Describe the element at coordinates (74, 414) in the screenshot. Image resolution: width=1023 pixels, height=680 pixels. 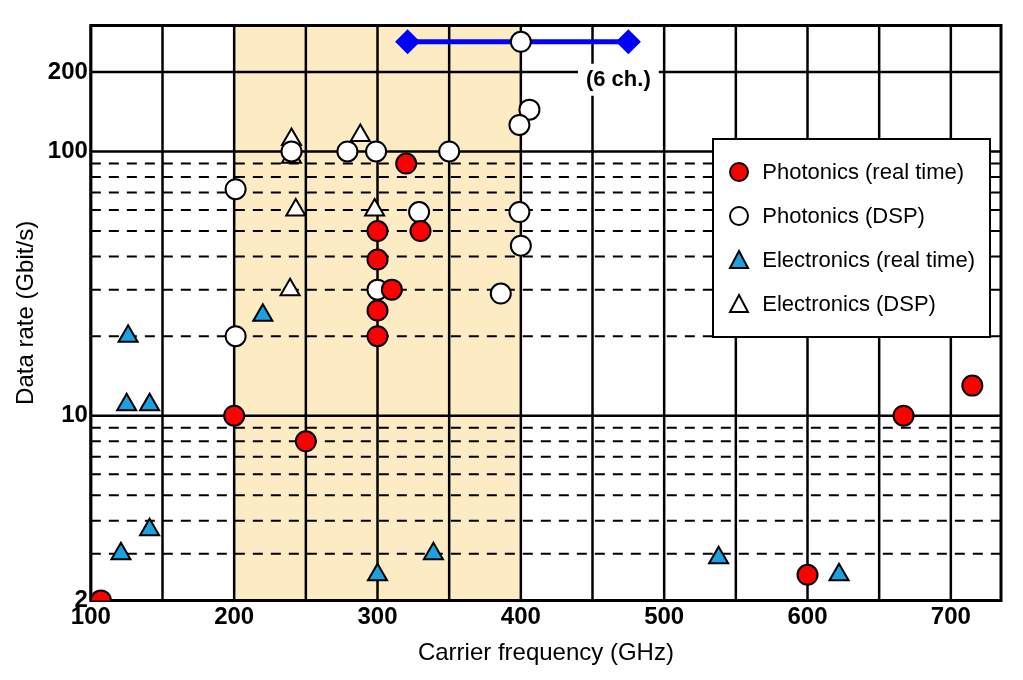
I see `y-tick-label: 10` at that location.